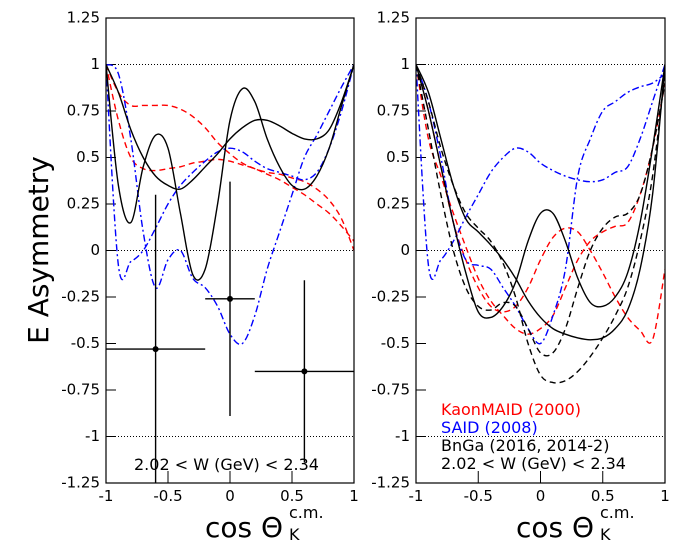 The width and height of the screenshot is (685, 546). I want to click on legend-entry: KaonMAID (2000), so click(511, 409).